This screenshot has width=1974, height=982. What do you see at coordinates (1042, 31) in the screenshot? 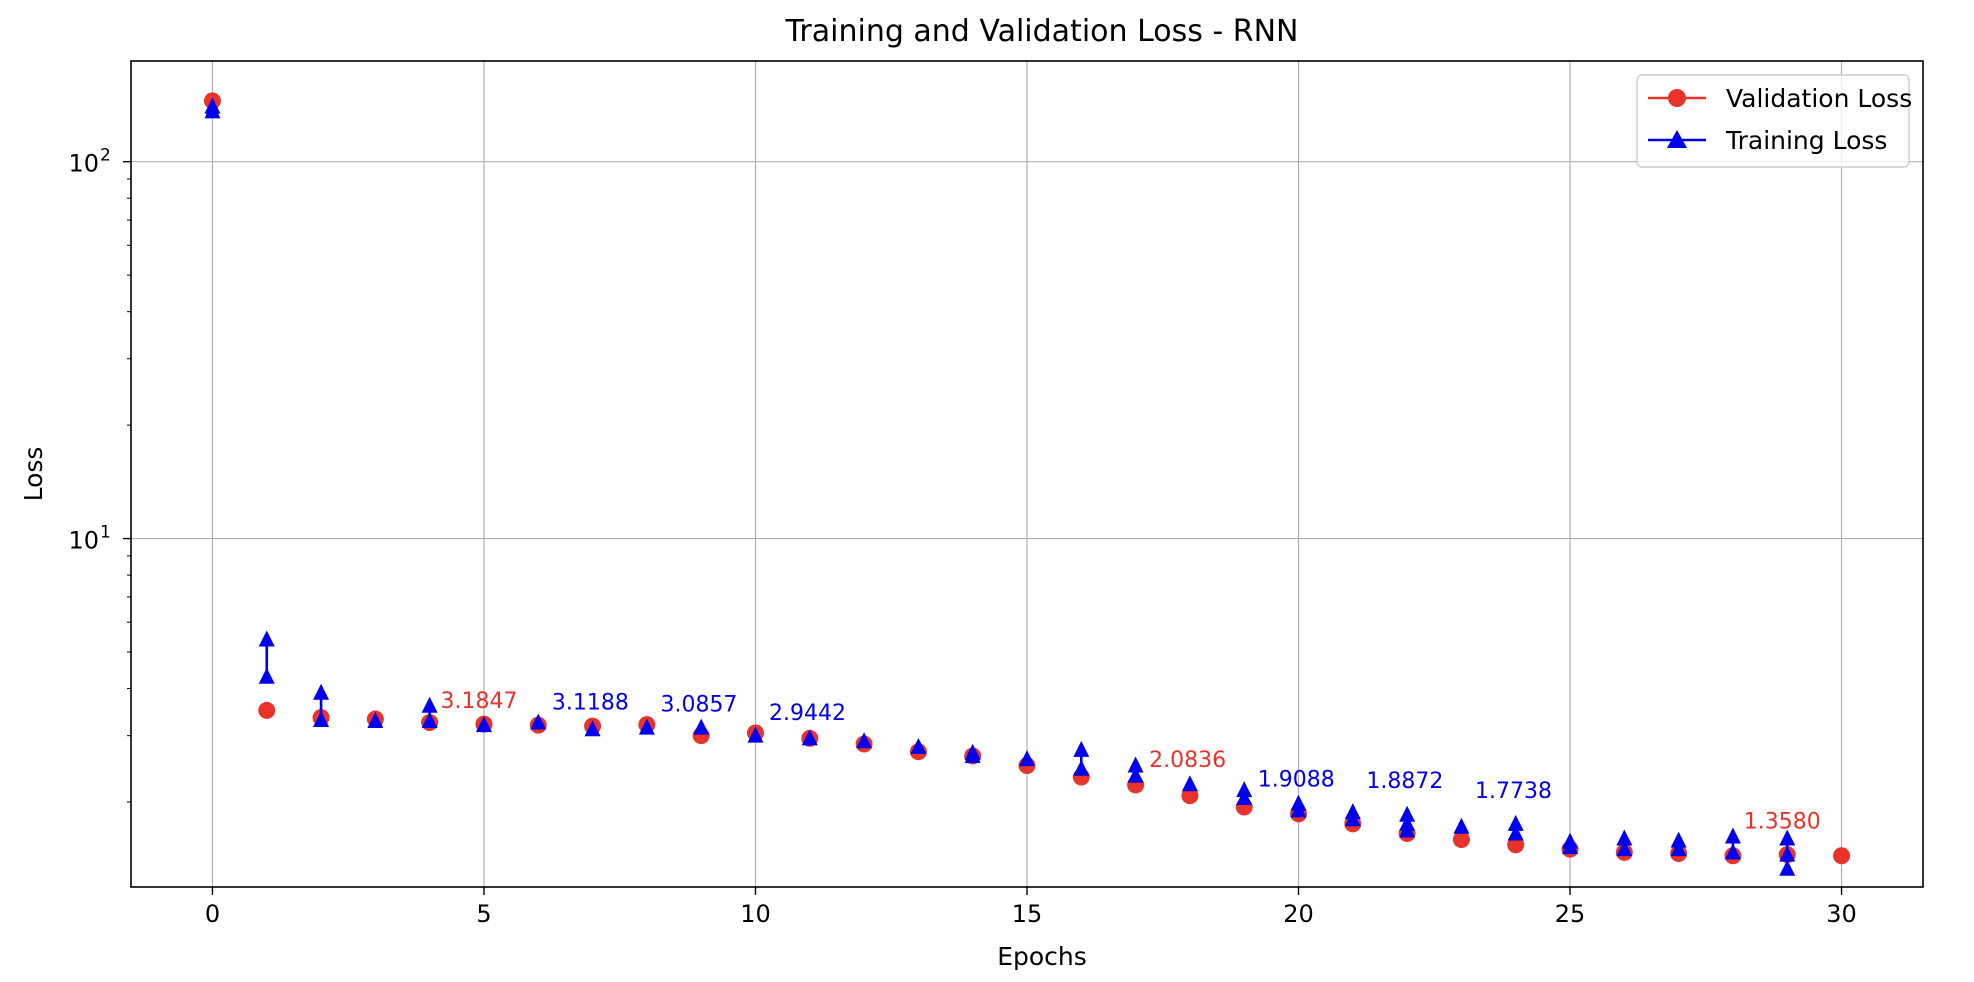
I see `chart-title: Training and Validation Loss - RNN` at bounding box center [1042, 31].